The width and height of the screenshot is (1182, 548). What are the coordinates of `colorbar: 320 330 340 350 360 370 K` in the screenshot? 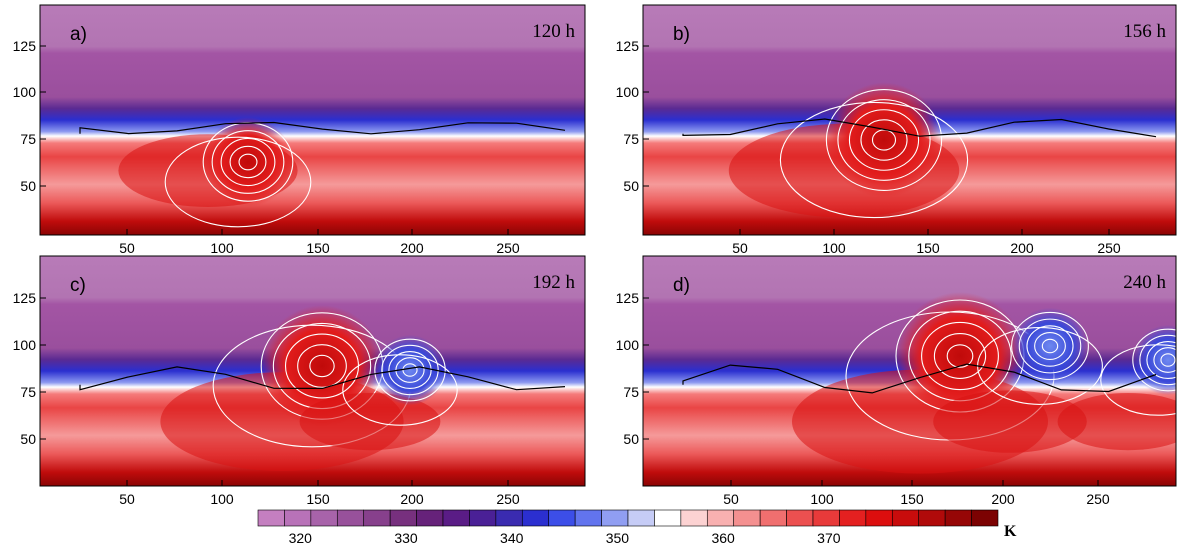 It's located at (637, 527).